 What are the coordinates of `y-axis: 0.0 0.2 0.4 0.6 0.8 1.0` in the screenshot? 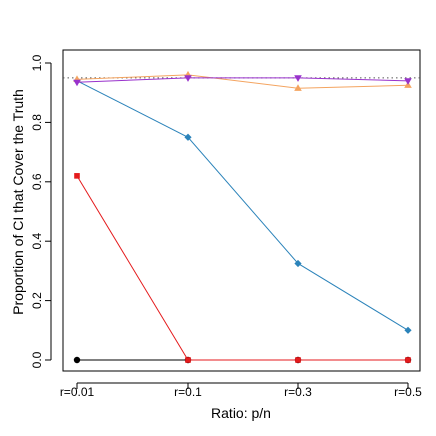 It's located at (41, 211).